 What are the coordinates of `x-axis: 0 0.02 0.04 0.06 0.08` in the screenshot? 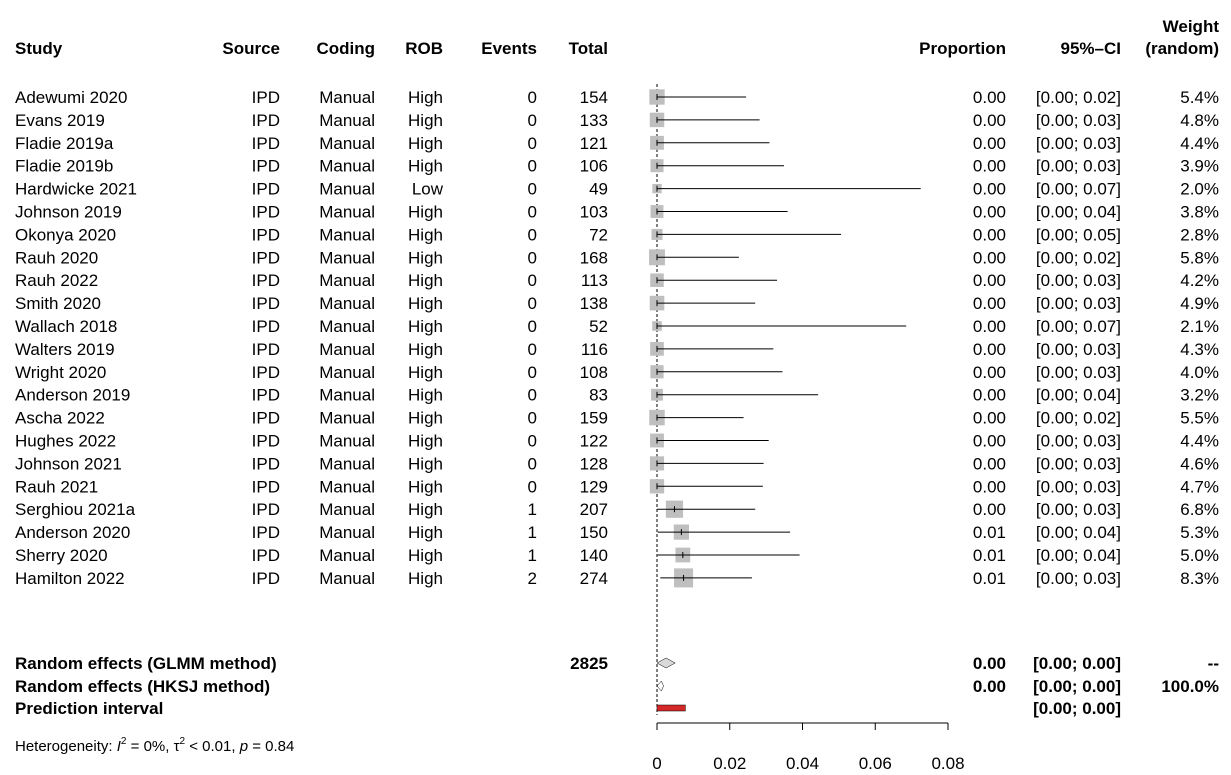 It's located at (808, 747).